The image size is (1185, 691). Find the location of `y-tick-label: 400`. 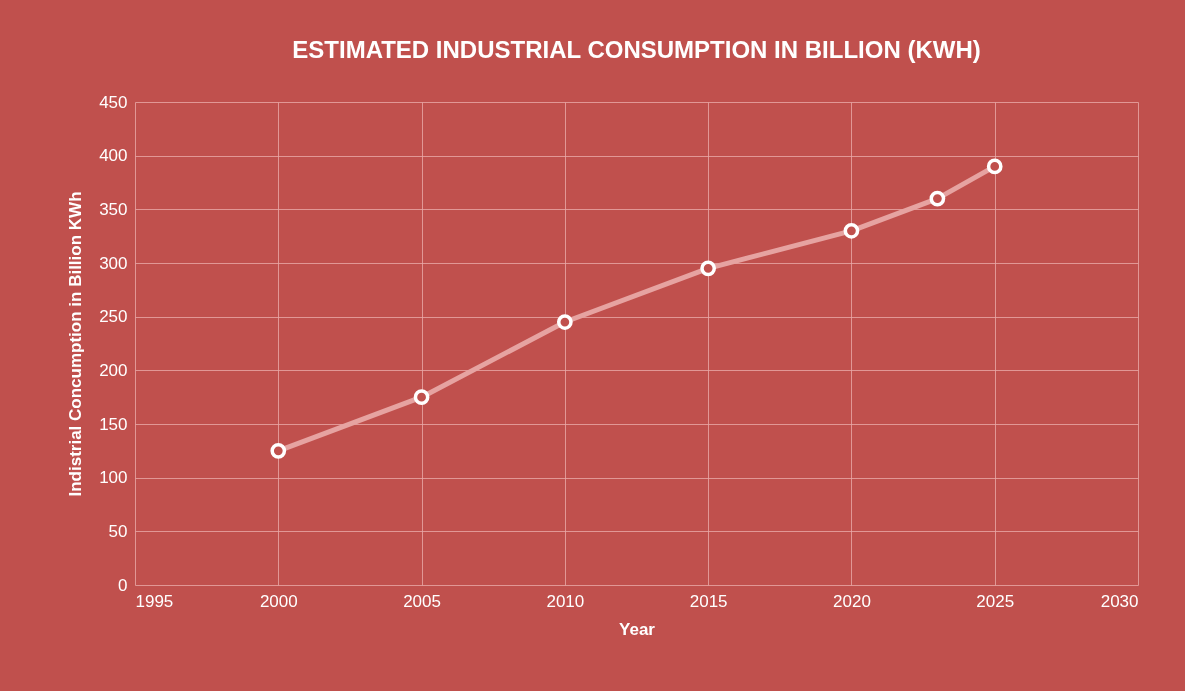

y-tick-label: 400 is located at coordinates (113, 156).